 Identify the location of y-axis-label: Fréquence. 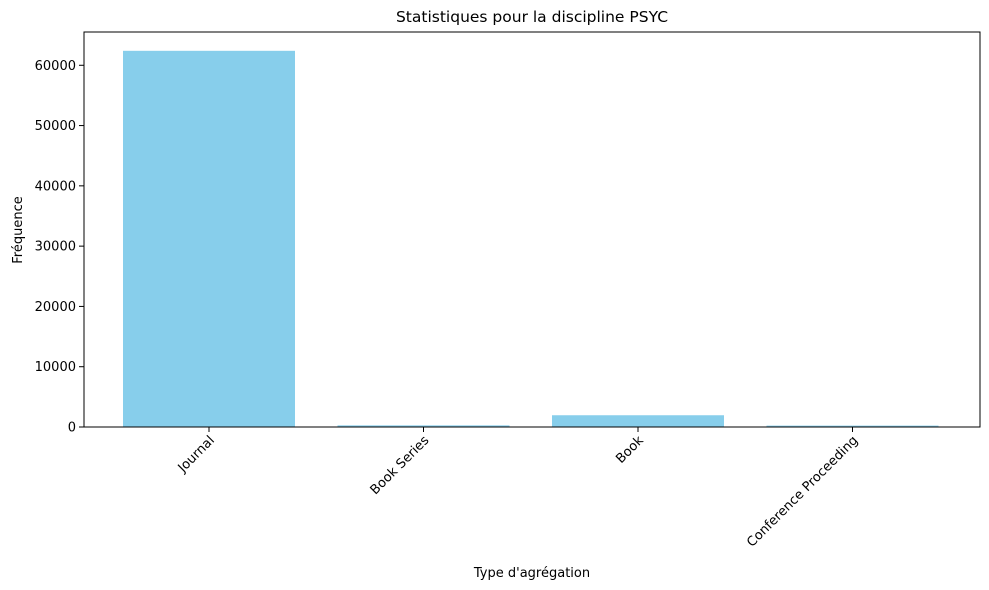
(18, 229).